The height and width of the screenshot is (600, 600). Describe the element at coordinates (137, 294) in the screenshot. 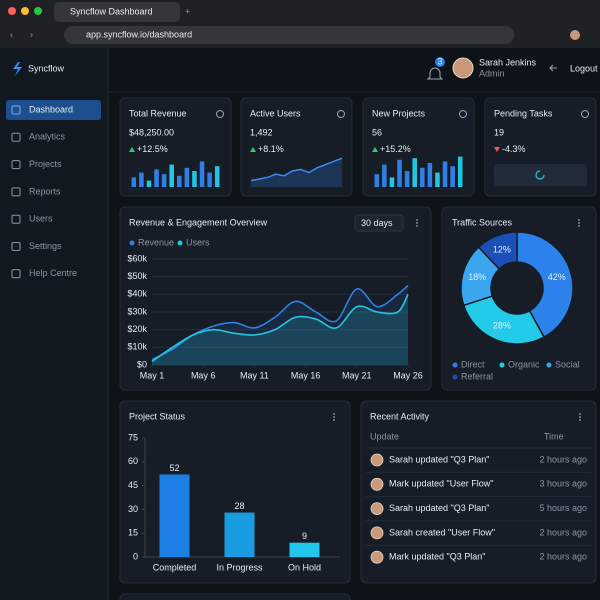

I see `y-tick-label: $40k` at that location.